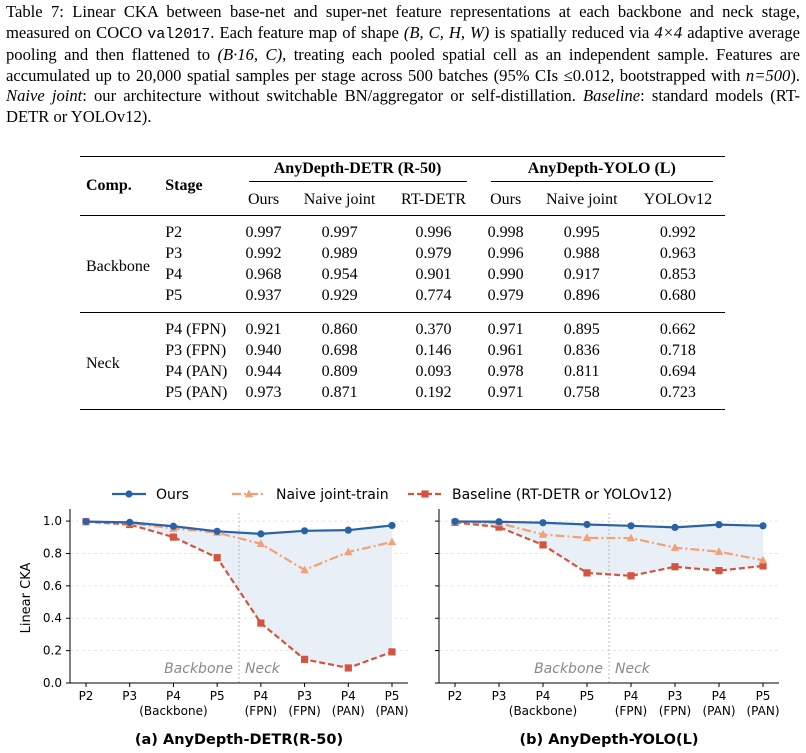 The width and height of the screenshot is (806, 753). Describe the element at coordinates (505, 371) in the screenshot. I see `value-cell: 0.978` at that location.